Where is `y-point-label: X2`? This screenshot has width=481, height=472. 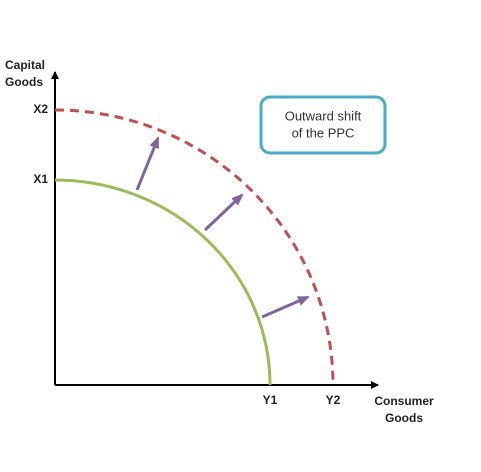 y-point-label: X2 is located at coordinates (40, 109).